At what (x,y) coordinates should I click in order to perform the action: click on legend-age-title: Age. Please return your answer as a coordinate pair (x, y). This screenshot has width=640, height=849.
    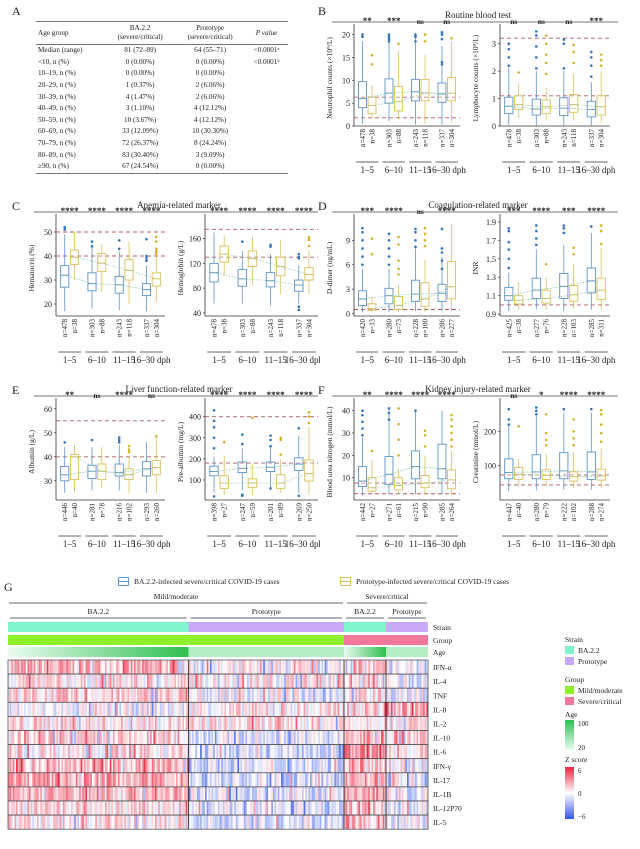
    Looking at the image, I should click on (571, 714).